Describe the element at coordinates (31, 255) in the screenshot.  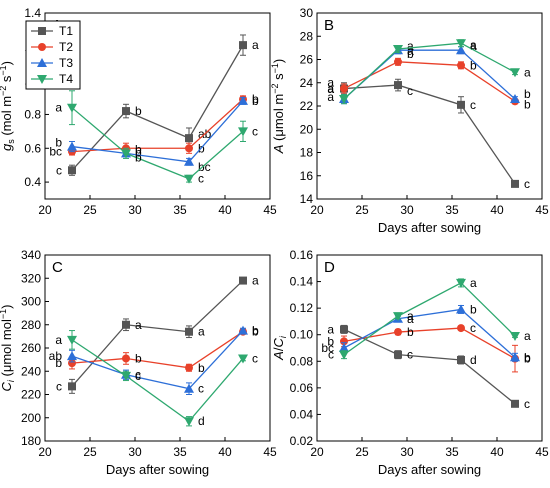
I see `y-tick-label: 340` at that location.